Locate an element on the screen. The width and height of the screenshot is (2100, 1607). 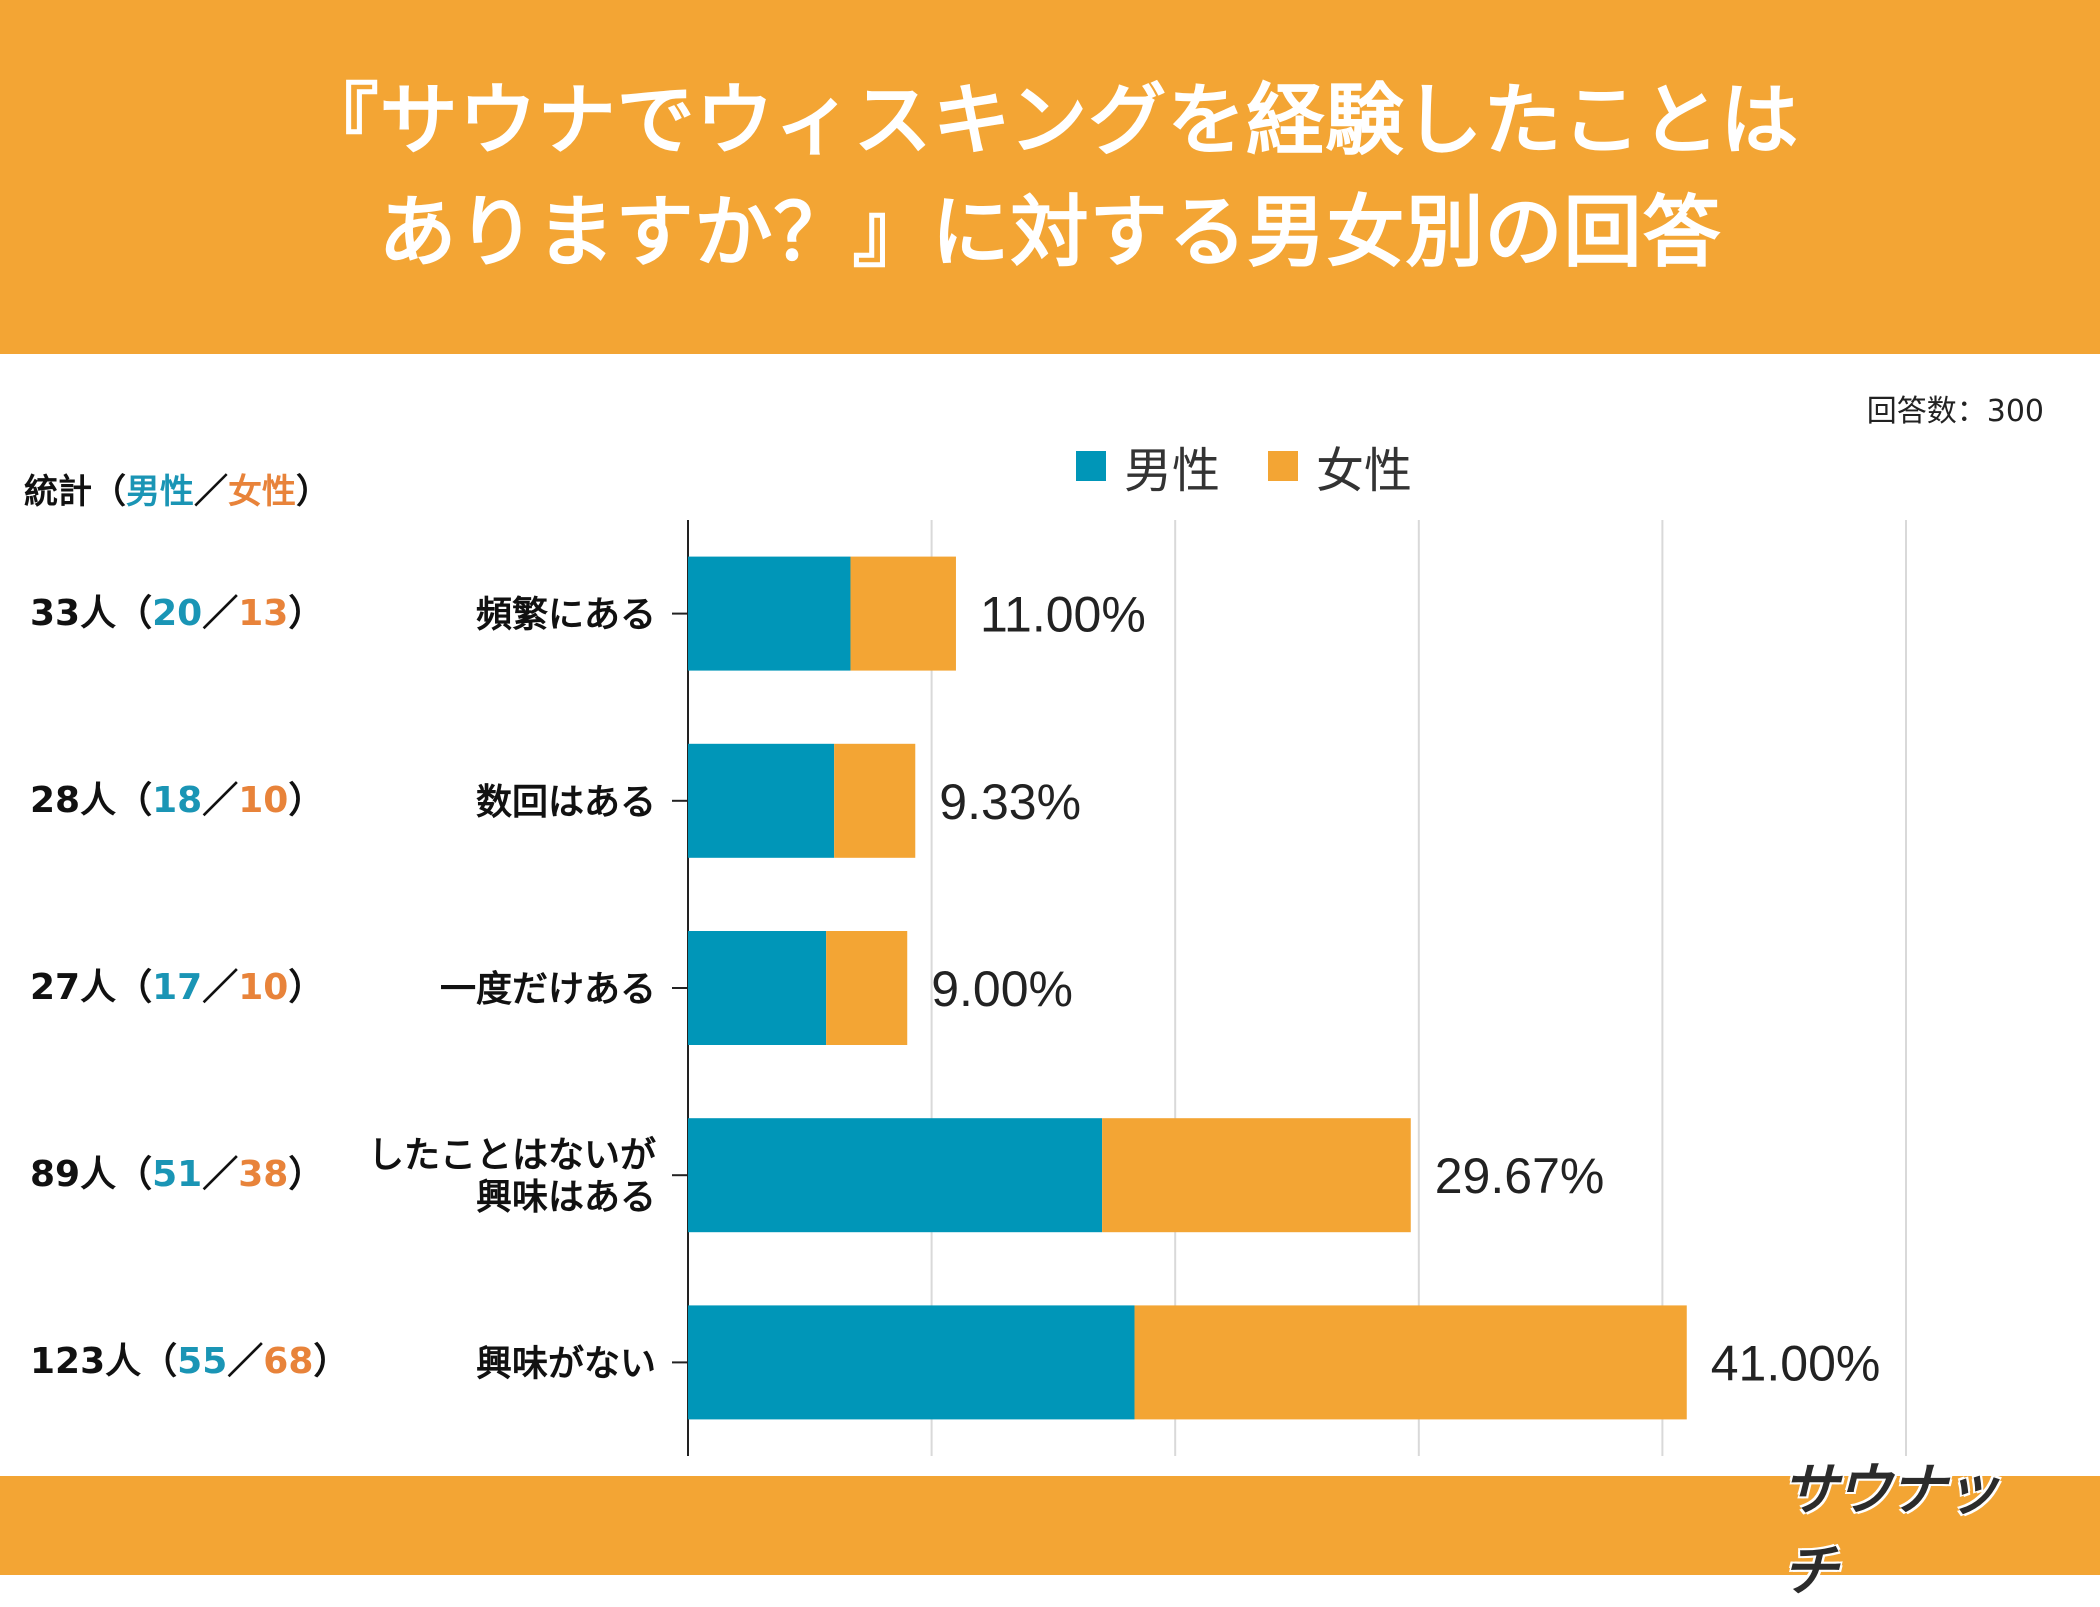
stats-row: 89人（51／38） is located at coordinates (177, 1175).